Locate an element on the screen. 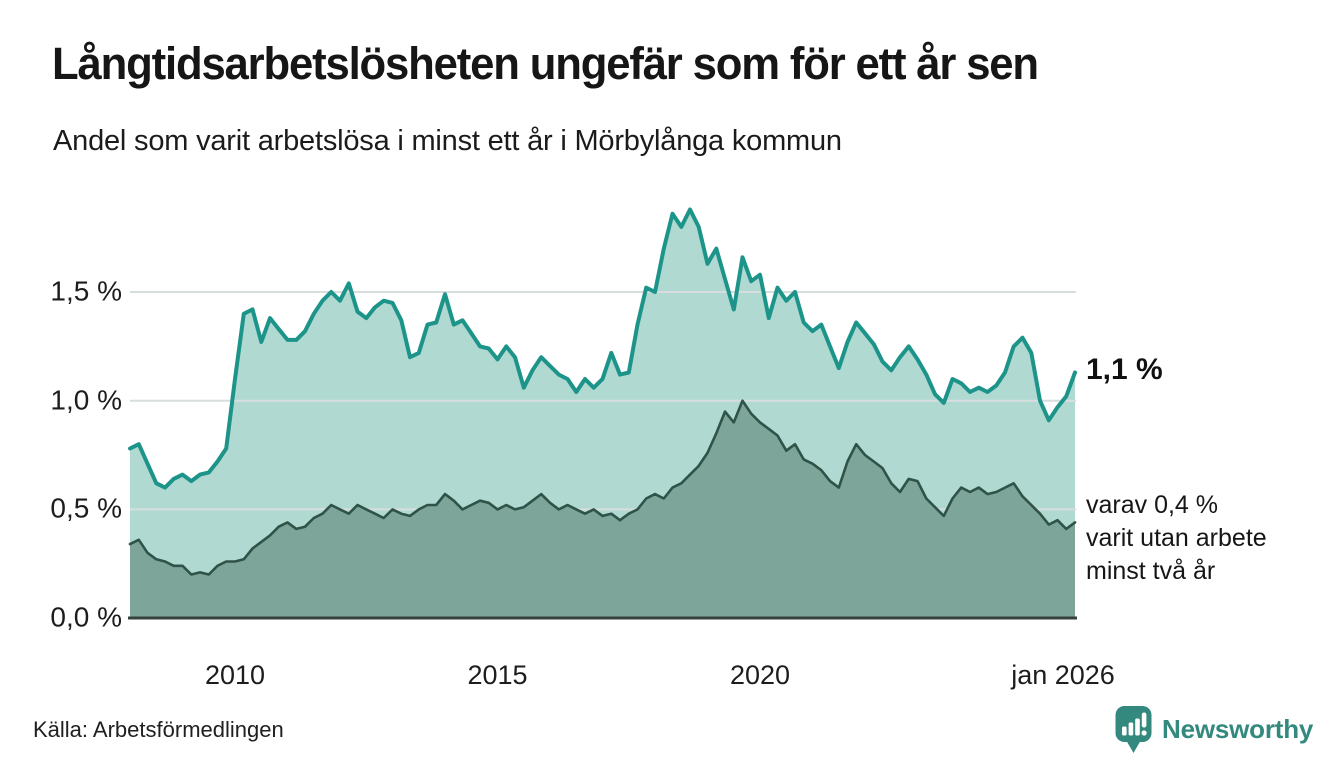 This screenshot has width=1340, height=780. x-tick-label: jan 2026 is located at coordinates (1063, 675).